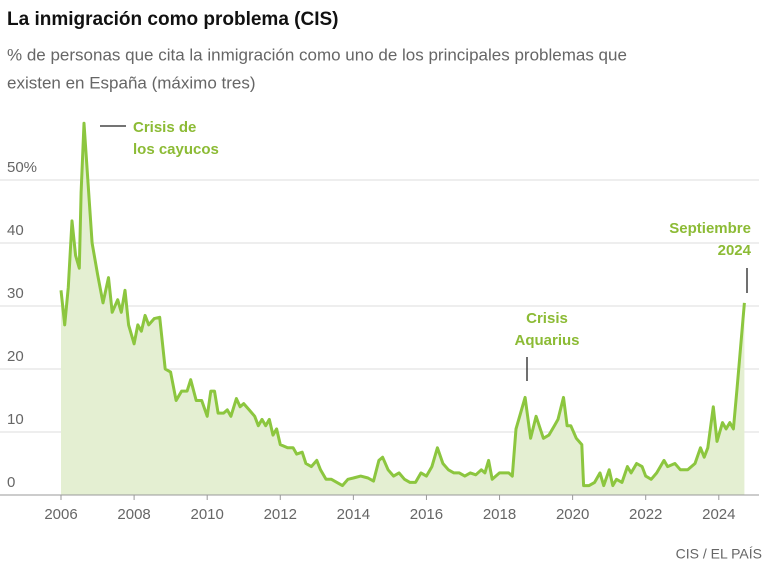 The width and height of the screenshot is (768, 574). Describe the element at coordinates (710, 228) in the screenshot. I see `annotation: Septiembre` at that location.